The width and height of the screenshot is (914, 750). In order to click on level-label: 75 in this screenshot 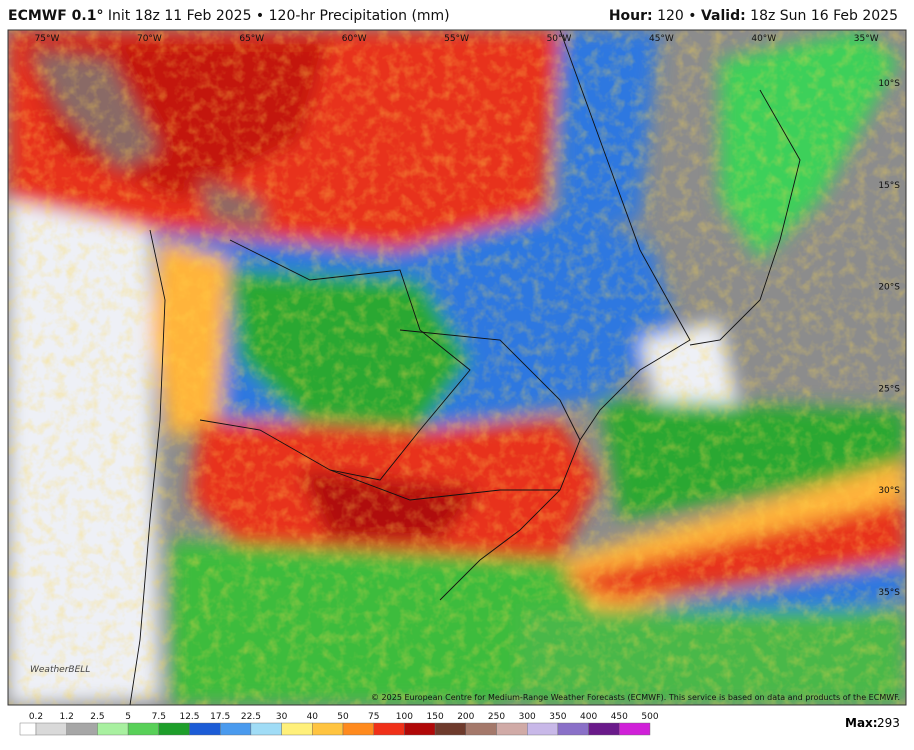, I will do `click(373, 717)`.